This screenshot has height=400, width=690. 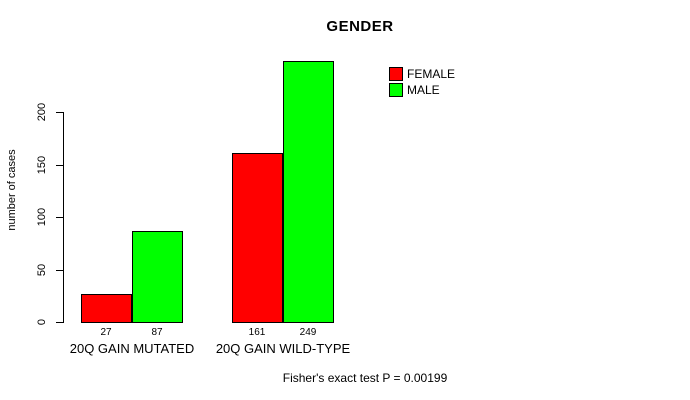 I want to click on y-axis-tick-label: 100, so click(x=42, y=217).